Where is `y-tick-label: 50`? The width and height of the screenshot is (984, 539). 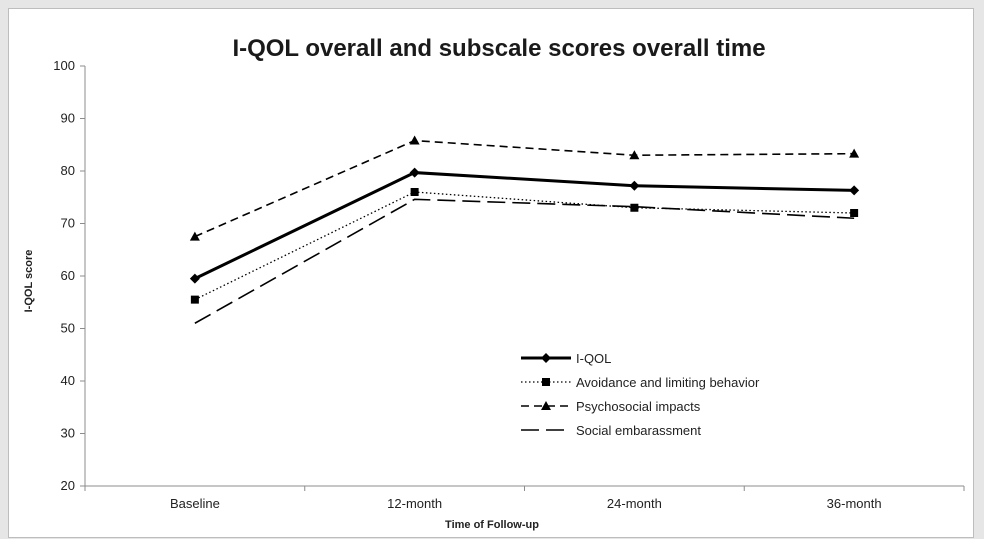 y-tick-label: 50 is located at coordinates (68, 328).